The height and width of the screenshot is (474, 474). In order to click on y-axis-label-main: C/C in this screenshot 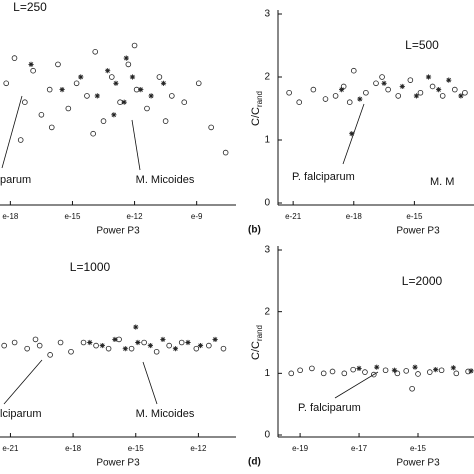, I will do `click(256, 350)`.